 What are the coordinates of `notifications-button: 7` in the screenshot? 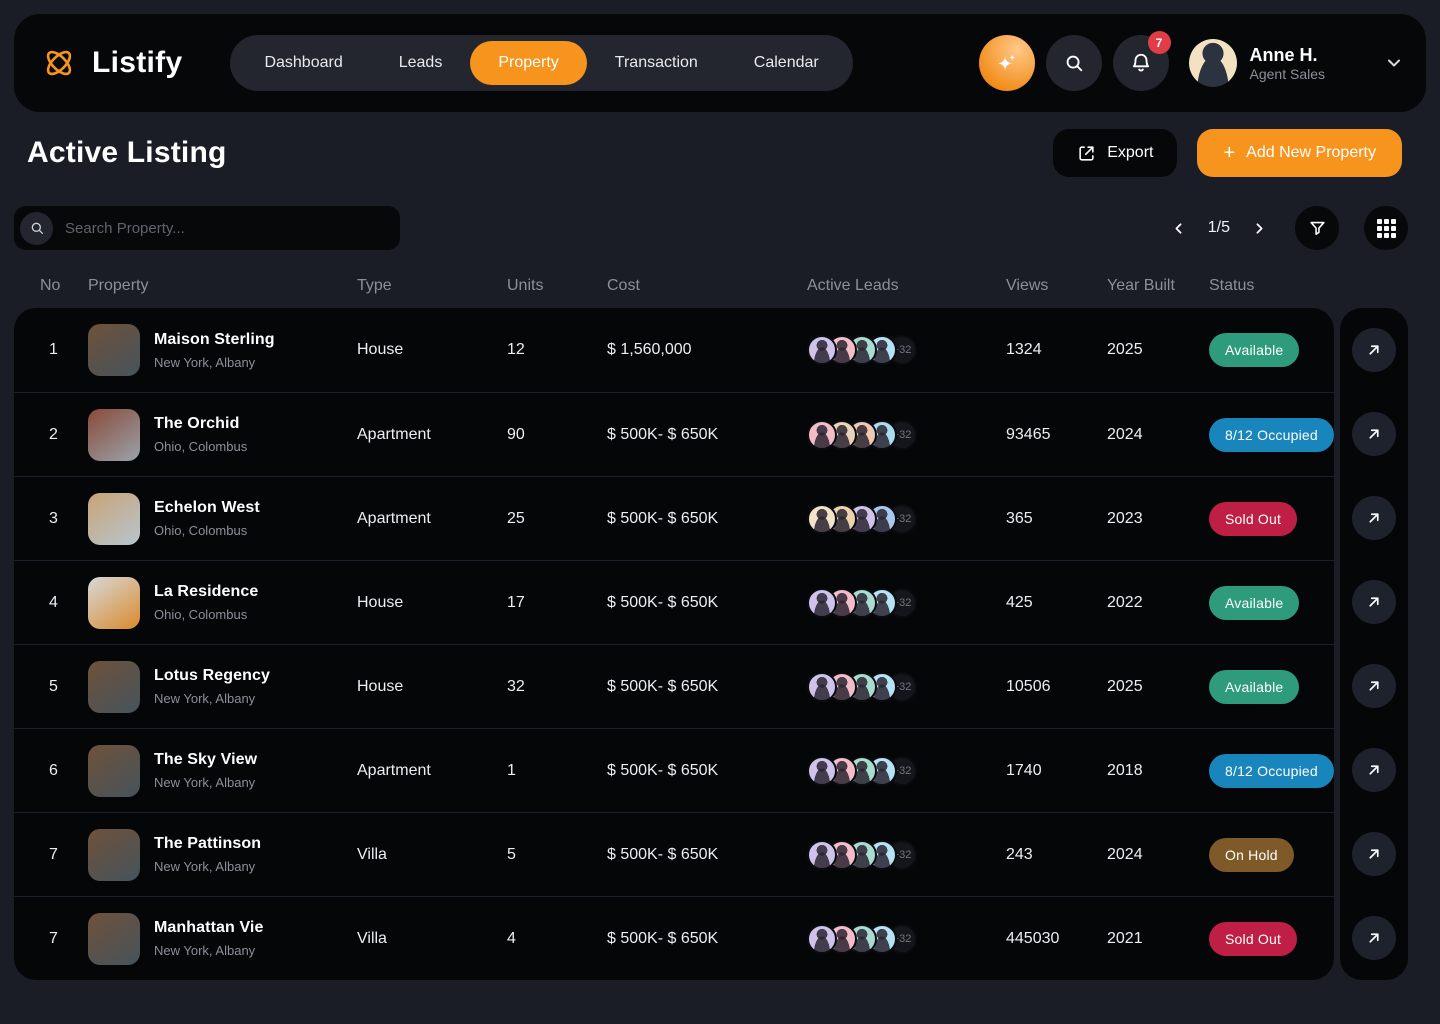 It's located at (1141, 61).